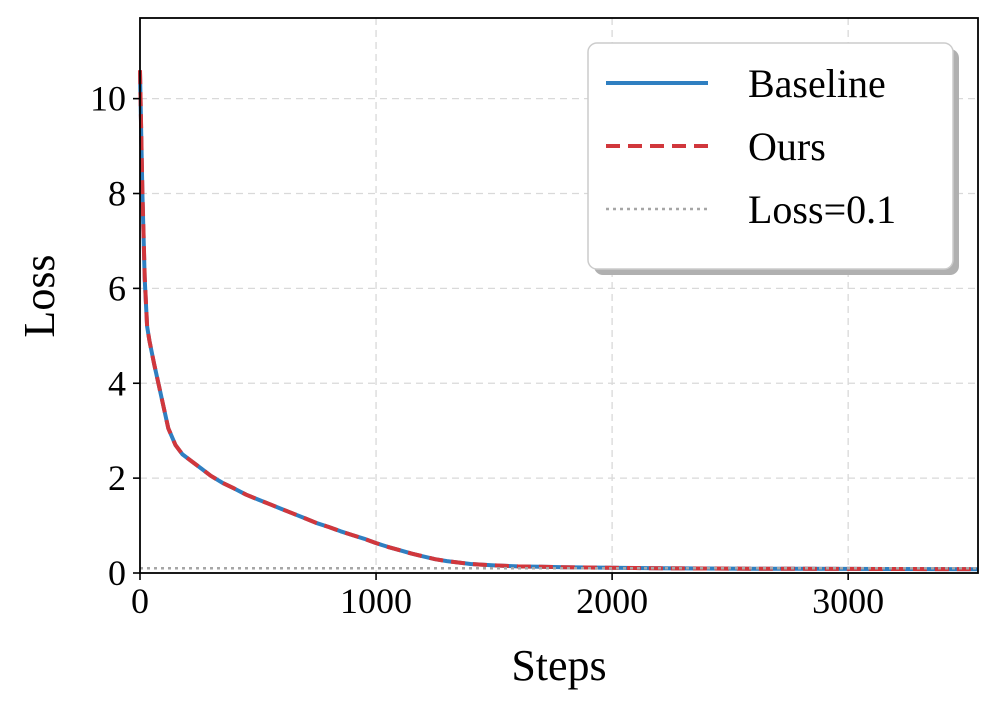 The width and height of the screenshot is (997, 710). Describe the element at coordinates (117, 288) in the screenshot. I see `y-tick-label: 6` at that location.